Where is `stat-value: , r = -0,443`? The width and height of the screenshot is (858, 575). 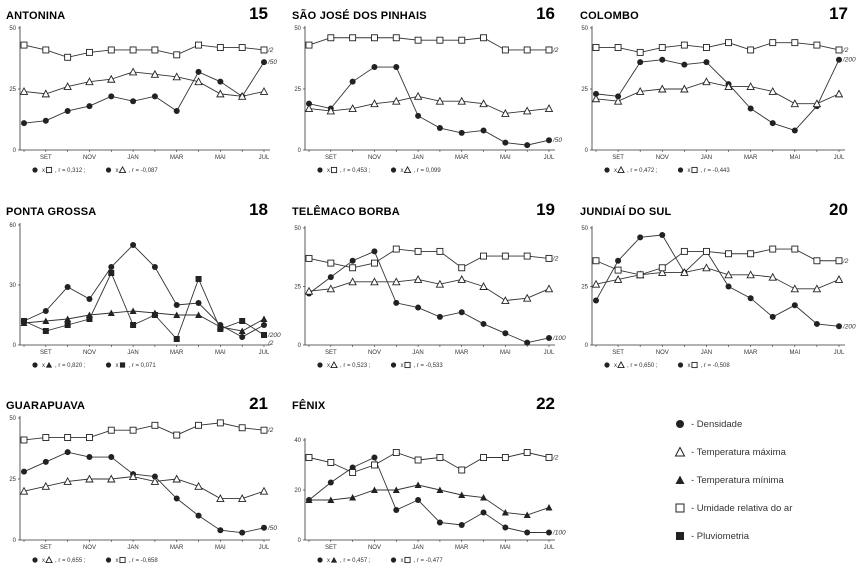
stat-value: , r = -0,443 is located at coordinates (716, 171).